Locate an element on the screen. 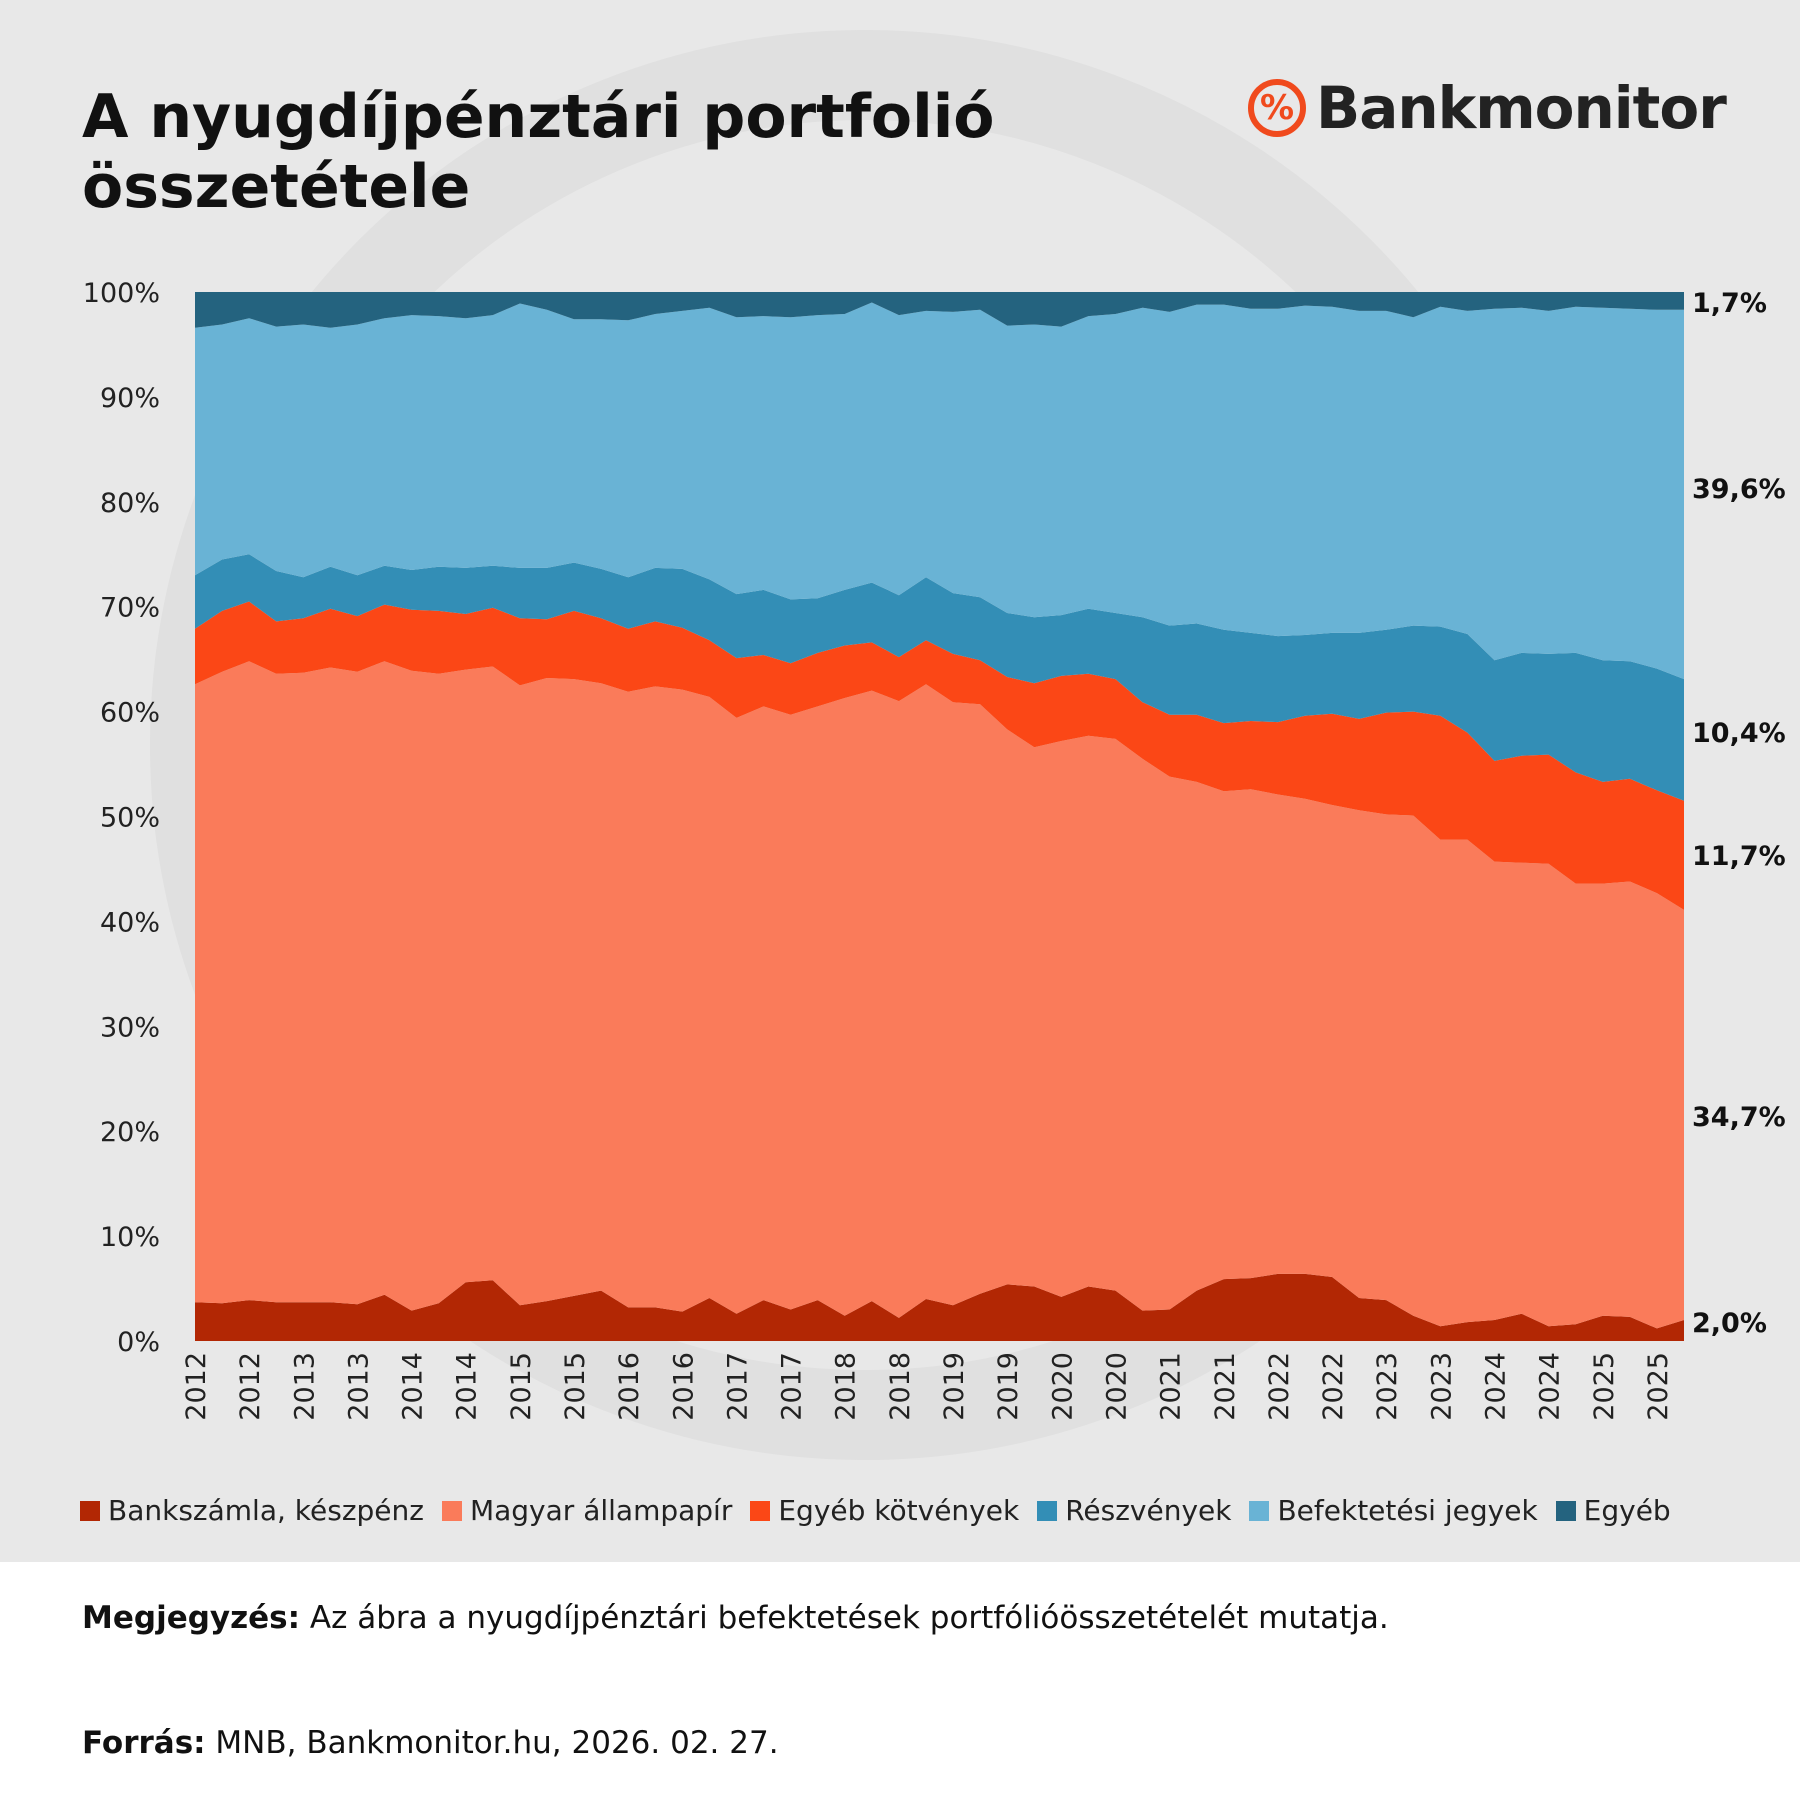 The width and height of the screenshot is (1800, 1800). legend-label: Egyéb is located at coordinates (1627, 1510).